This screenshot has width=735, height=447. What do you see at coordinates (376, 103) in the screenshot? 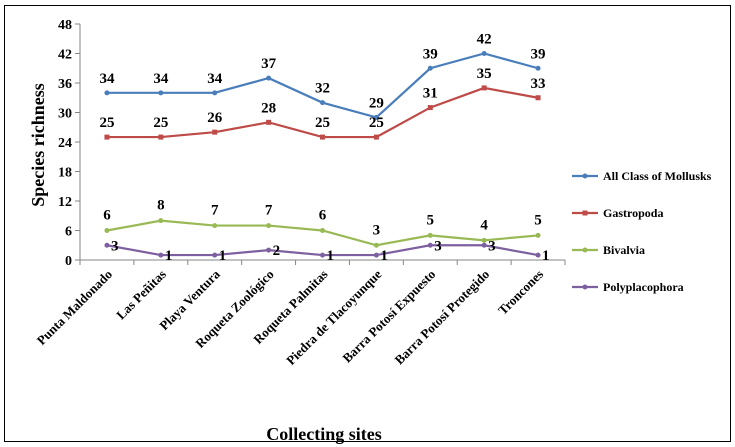
I see `data-label: 29` at bounding box center [376, 103].